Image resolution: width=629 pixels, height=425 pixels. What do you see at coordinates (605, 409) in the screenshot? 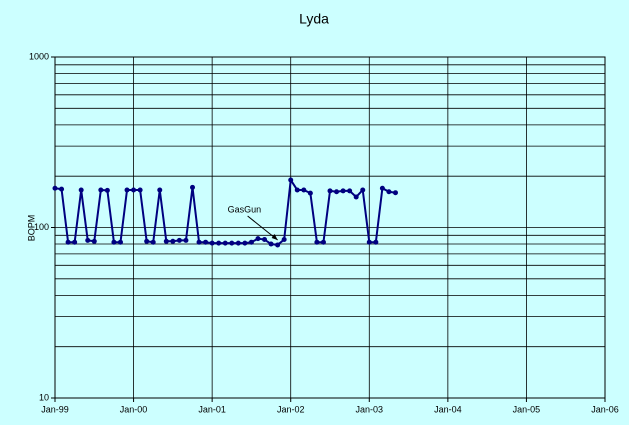
I see `x-tick-label: Jan-06` at bounding box center [605, 409].